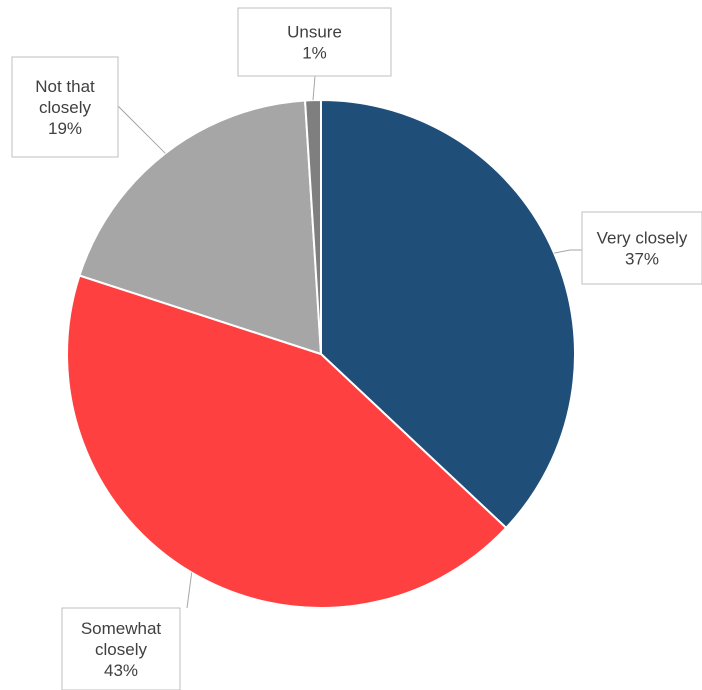  Describe the element at coordinates (312, 226) in the screenshot. I see `pie-slice-unsure` at that location.